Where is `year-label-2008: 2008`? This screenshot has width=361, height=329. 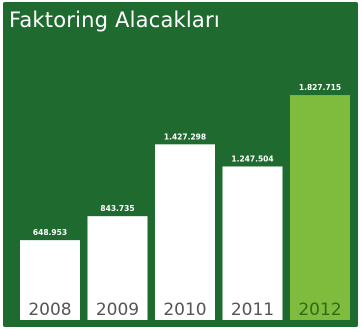
year-label-2008: 2008 is located at coordinates (49, 310).